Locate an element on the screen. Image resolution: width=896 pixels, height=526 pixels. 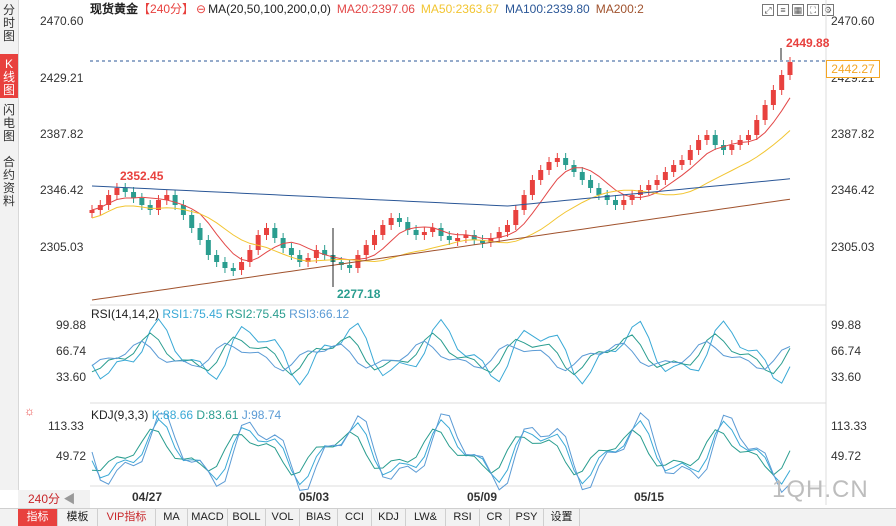
period-selector: 240分 ◀ is located at coordinates (54, 499).